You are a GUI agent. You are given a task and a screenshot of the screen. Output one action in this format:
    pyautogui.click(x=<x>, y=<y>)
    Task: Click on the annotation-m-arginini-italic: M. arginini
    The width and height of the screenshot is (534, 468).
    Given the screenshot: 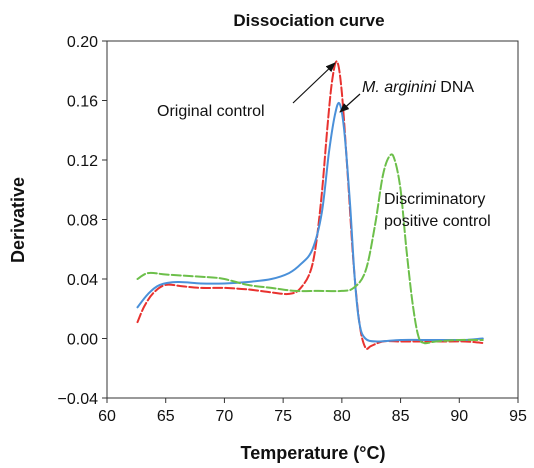 What is the action you would take?
    pyautogui.click(x=399, y=87)
    